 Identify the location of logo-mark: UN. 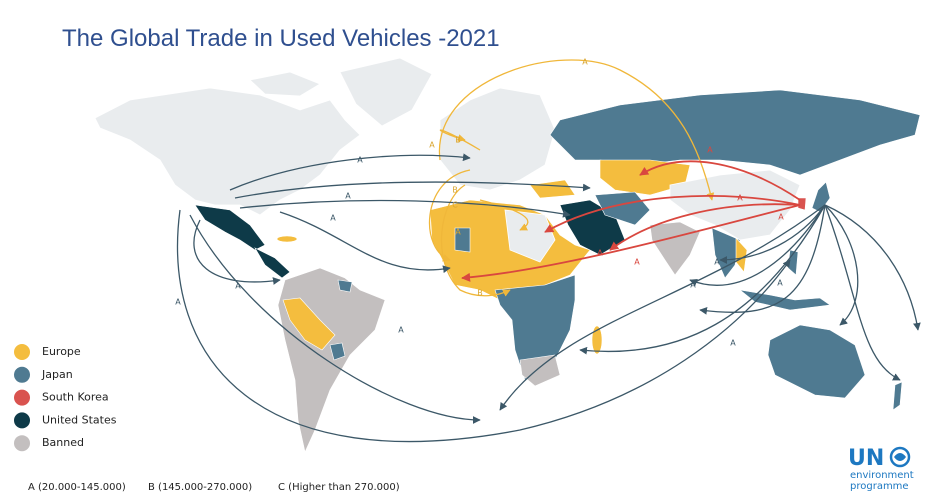
(866, 458).